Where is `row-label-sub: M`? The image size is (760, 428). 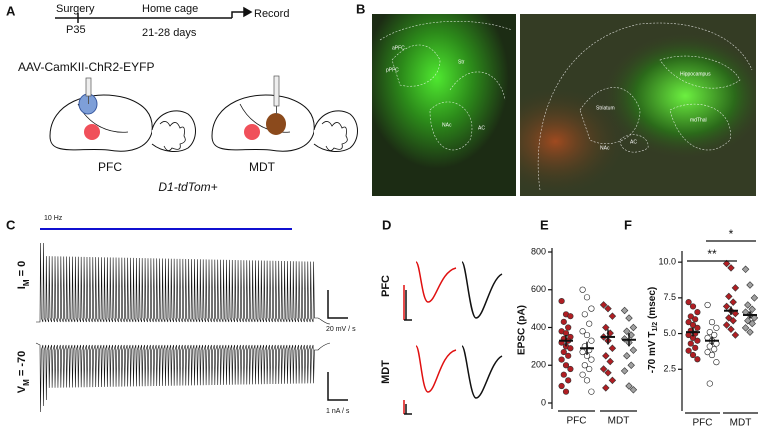
row-label-sub: M is located at coordinates (26, 282).